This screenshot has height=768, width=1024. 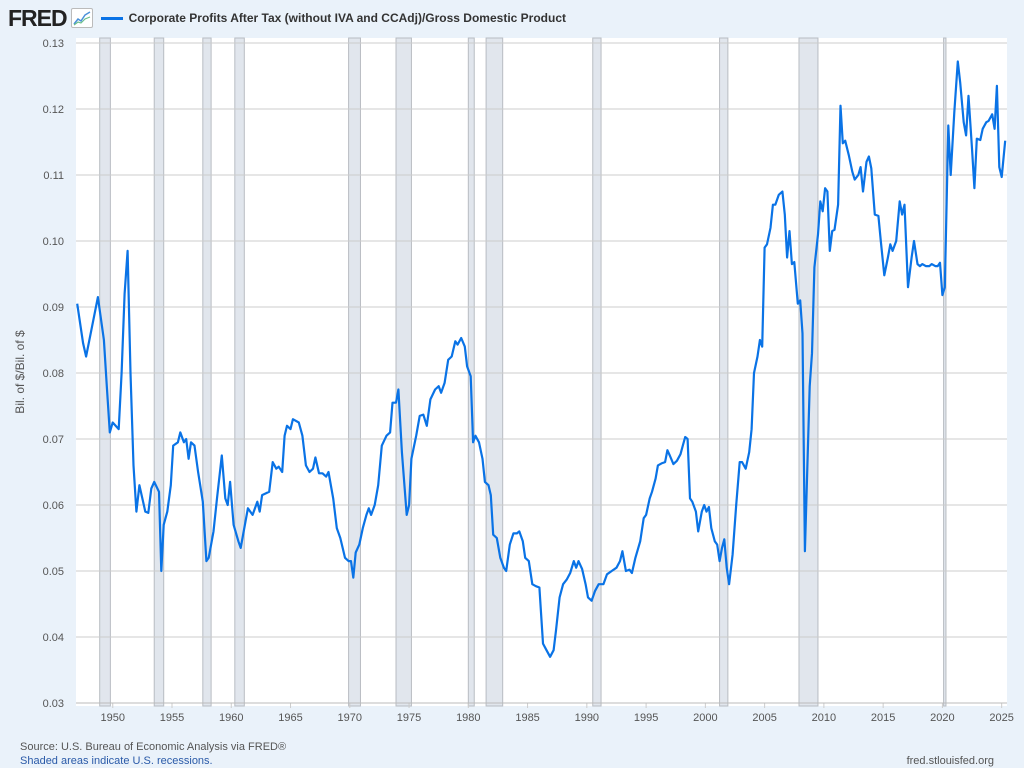 What do you see at coordinates (53, 704) in the screenshot?
I see `y-tick-label: 0.03` at bounding box center [53, 704].